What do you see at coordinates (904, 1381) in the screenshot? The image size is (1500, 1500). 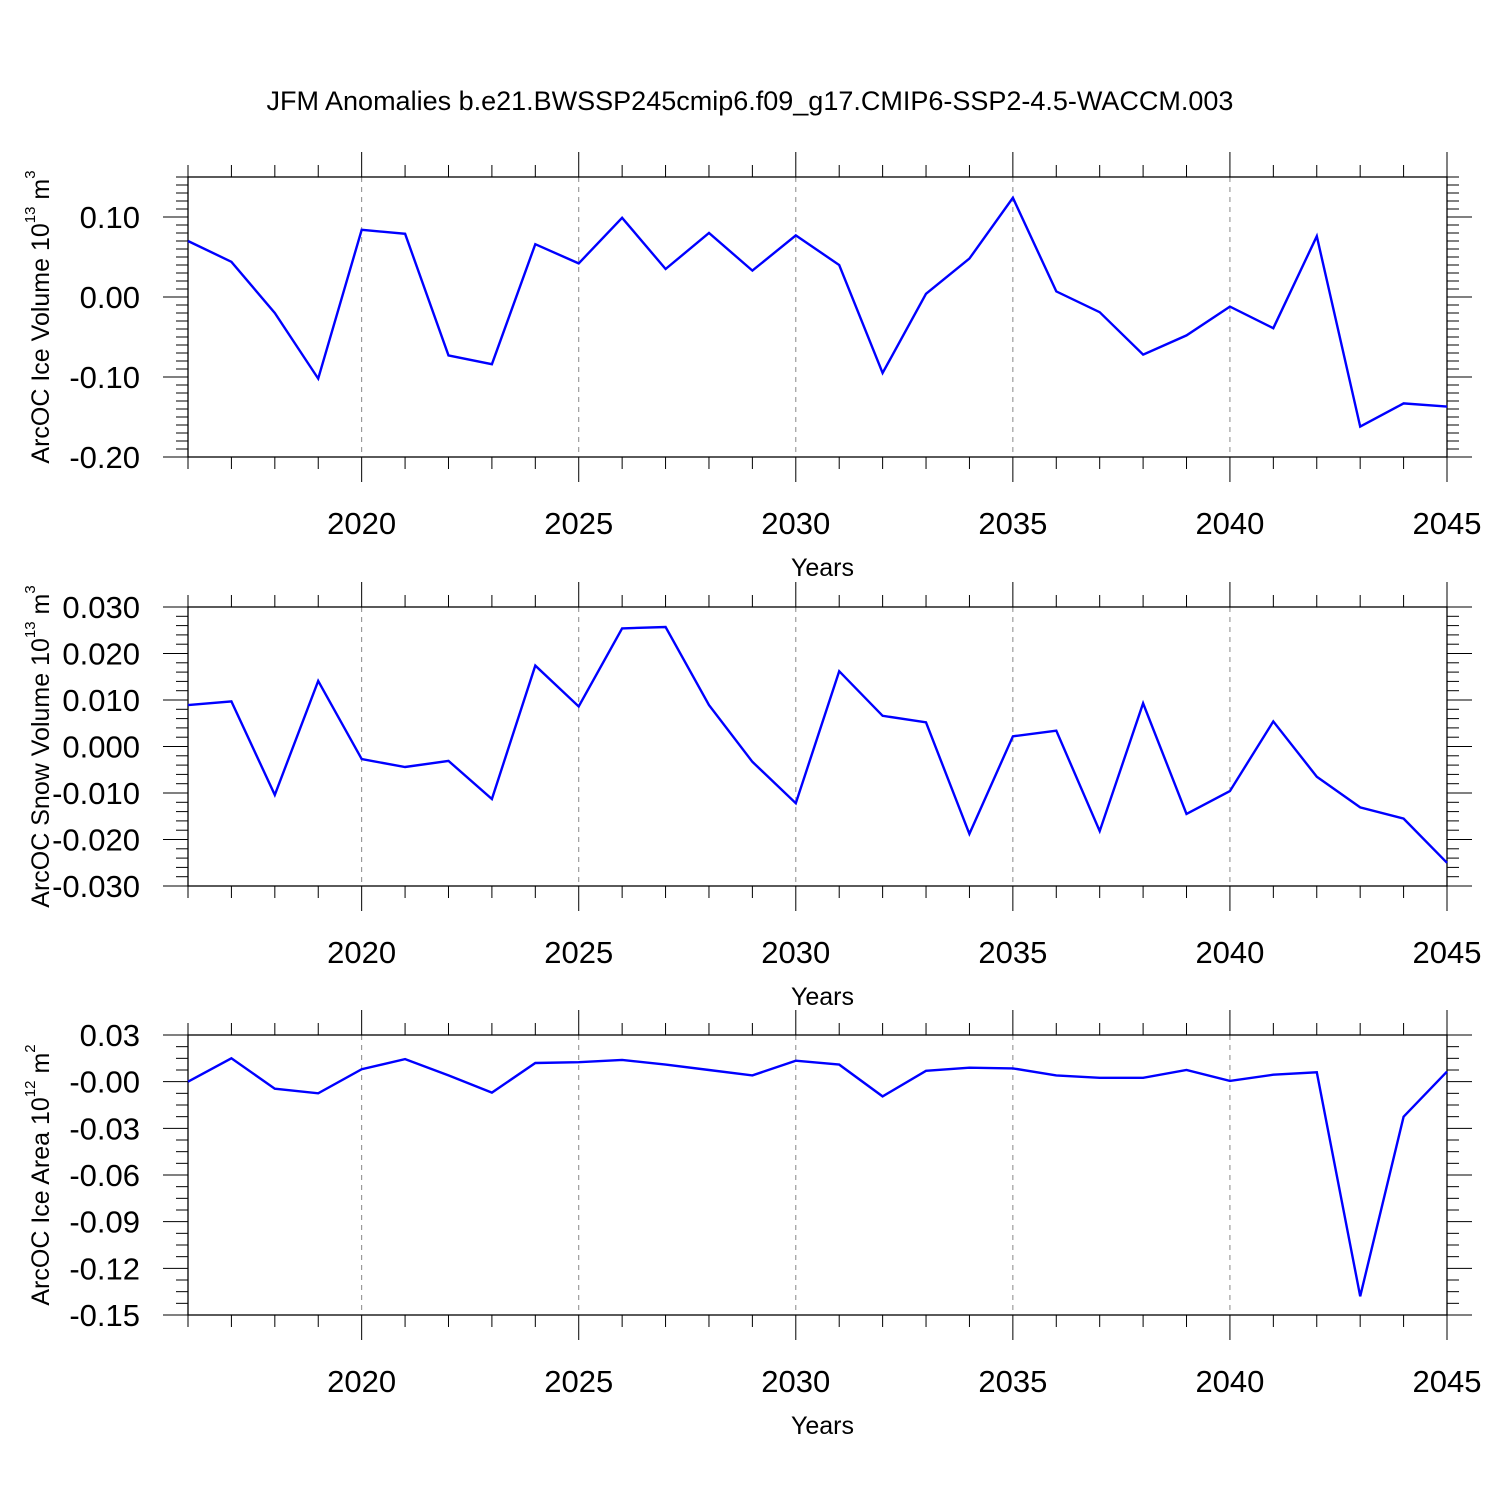 I see `ice-area-xtick-labels: 2020 2025 2030 2035 2040 2045` at bounding box center [904, 1381].